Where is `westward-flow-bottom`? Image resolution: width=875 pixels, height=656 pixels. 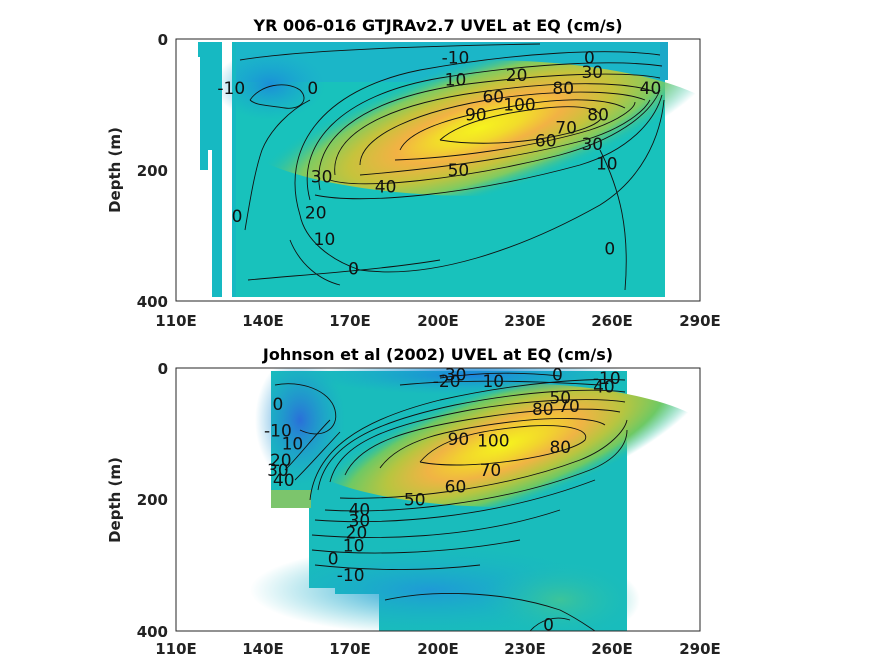
westward-flow-bottom is located at coordinates (300, 426).